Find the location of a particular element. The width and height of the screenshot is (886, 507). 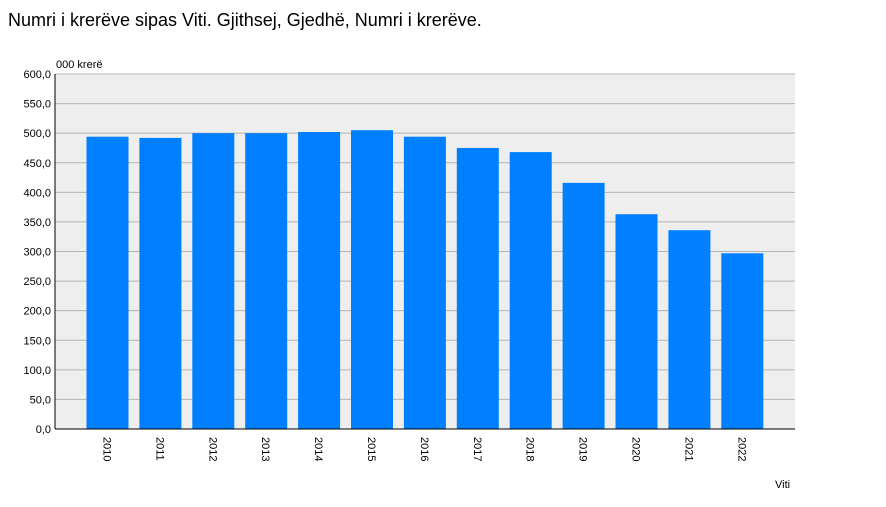

y-tick-label: 450,0 is located at coordinates (37, 164).